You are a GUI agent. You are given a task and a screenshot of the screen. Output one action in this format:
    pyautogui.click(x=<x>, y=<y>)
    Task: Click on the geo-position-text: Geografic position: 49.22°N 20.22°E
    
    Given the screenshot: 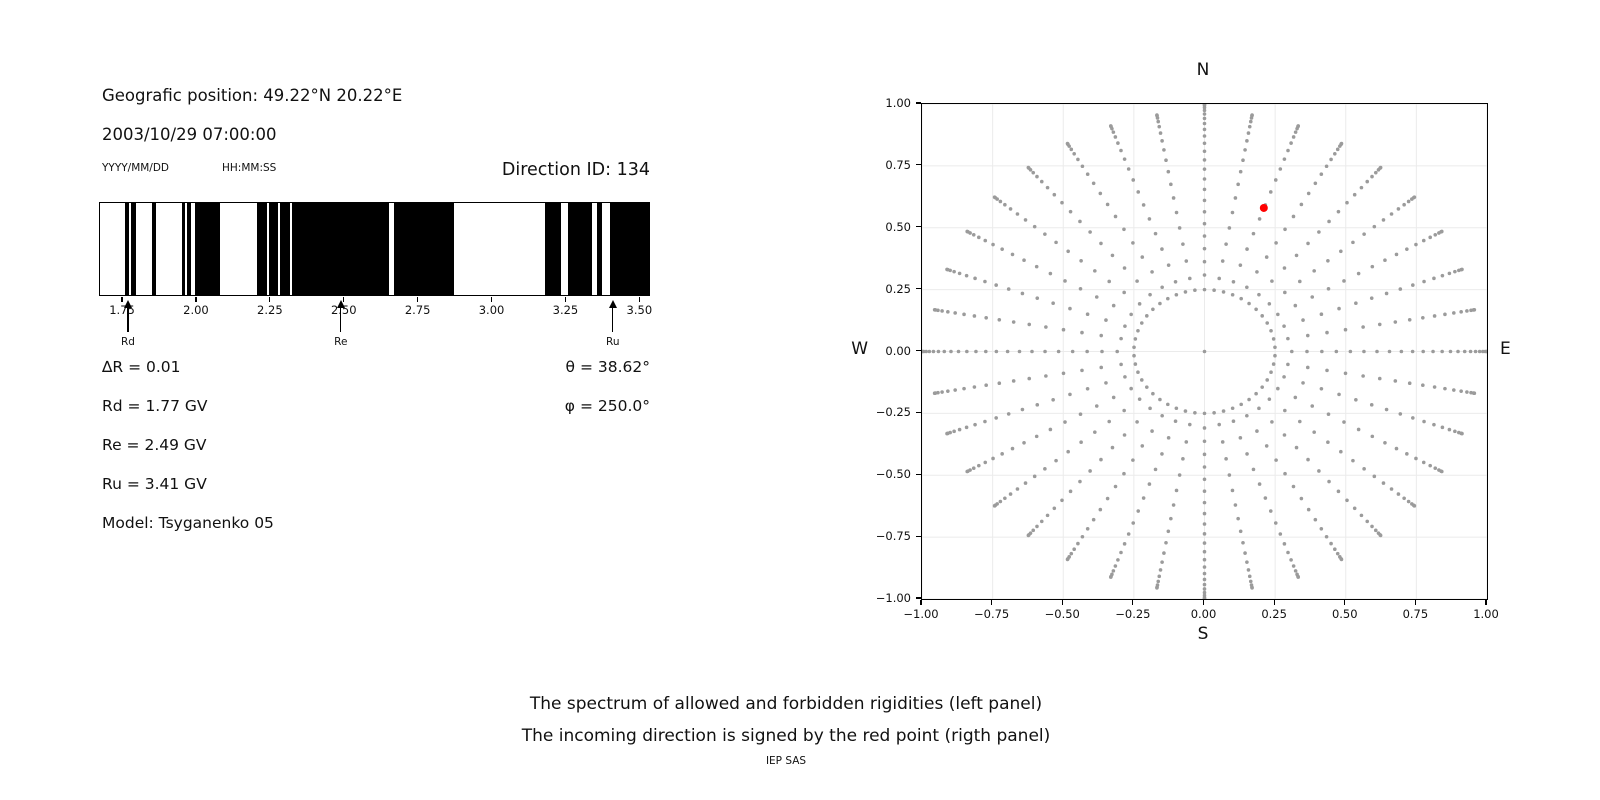 What is the action you would take?
    pyautogui.click(x=252, y=95)
    